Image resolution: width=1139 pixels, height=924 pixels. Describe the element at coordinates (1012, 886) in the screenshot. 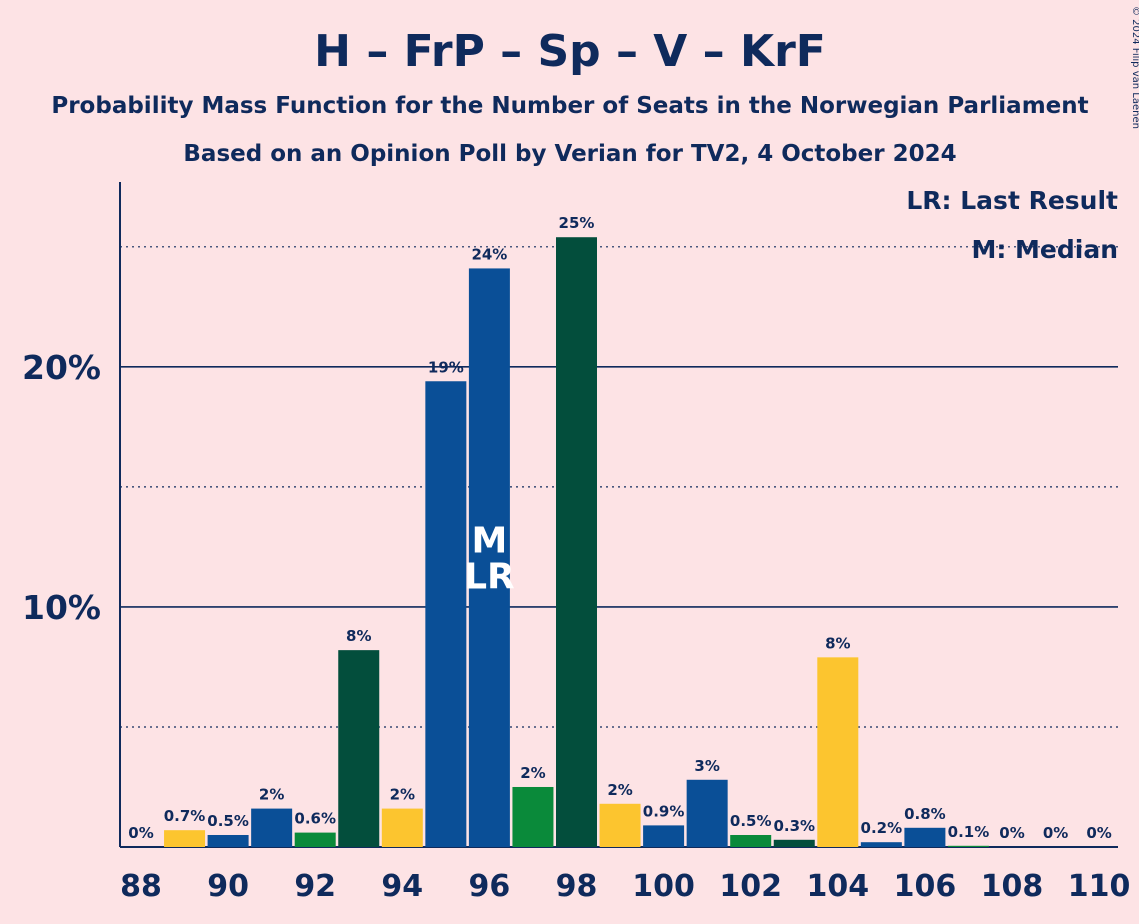

I see `x-tick-label: 108` at that location.